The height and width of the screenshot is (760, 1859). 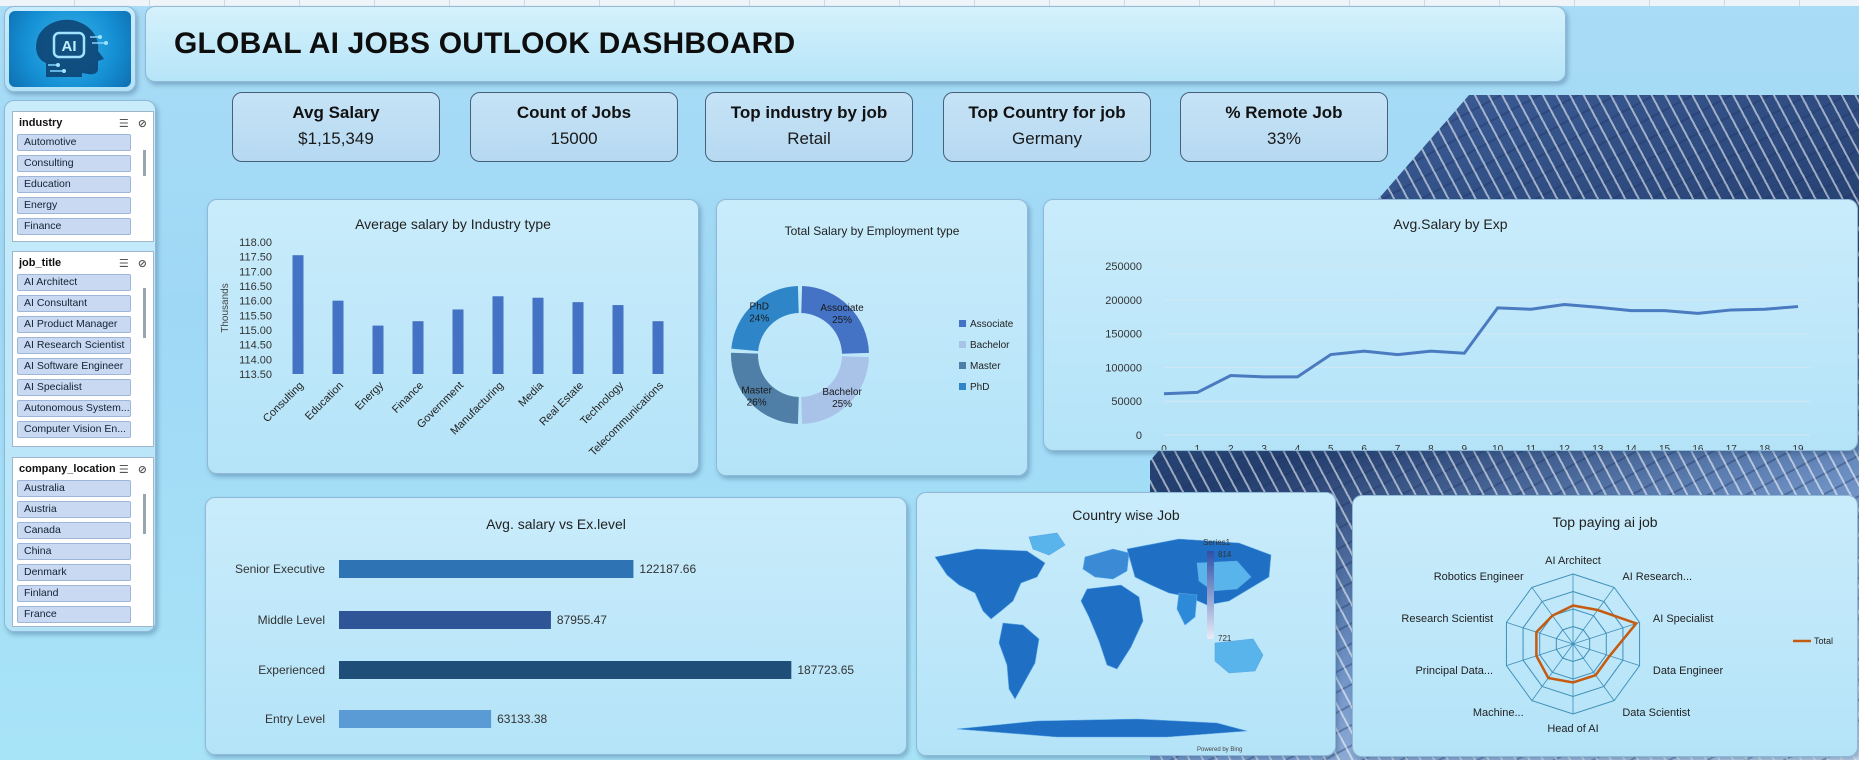 What do you see at coordinates (809, 138) in the screenshot?
I see `kpi-value: Retail` at bounding box center [809, 138].